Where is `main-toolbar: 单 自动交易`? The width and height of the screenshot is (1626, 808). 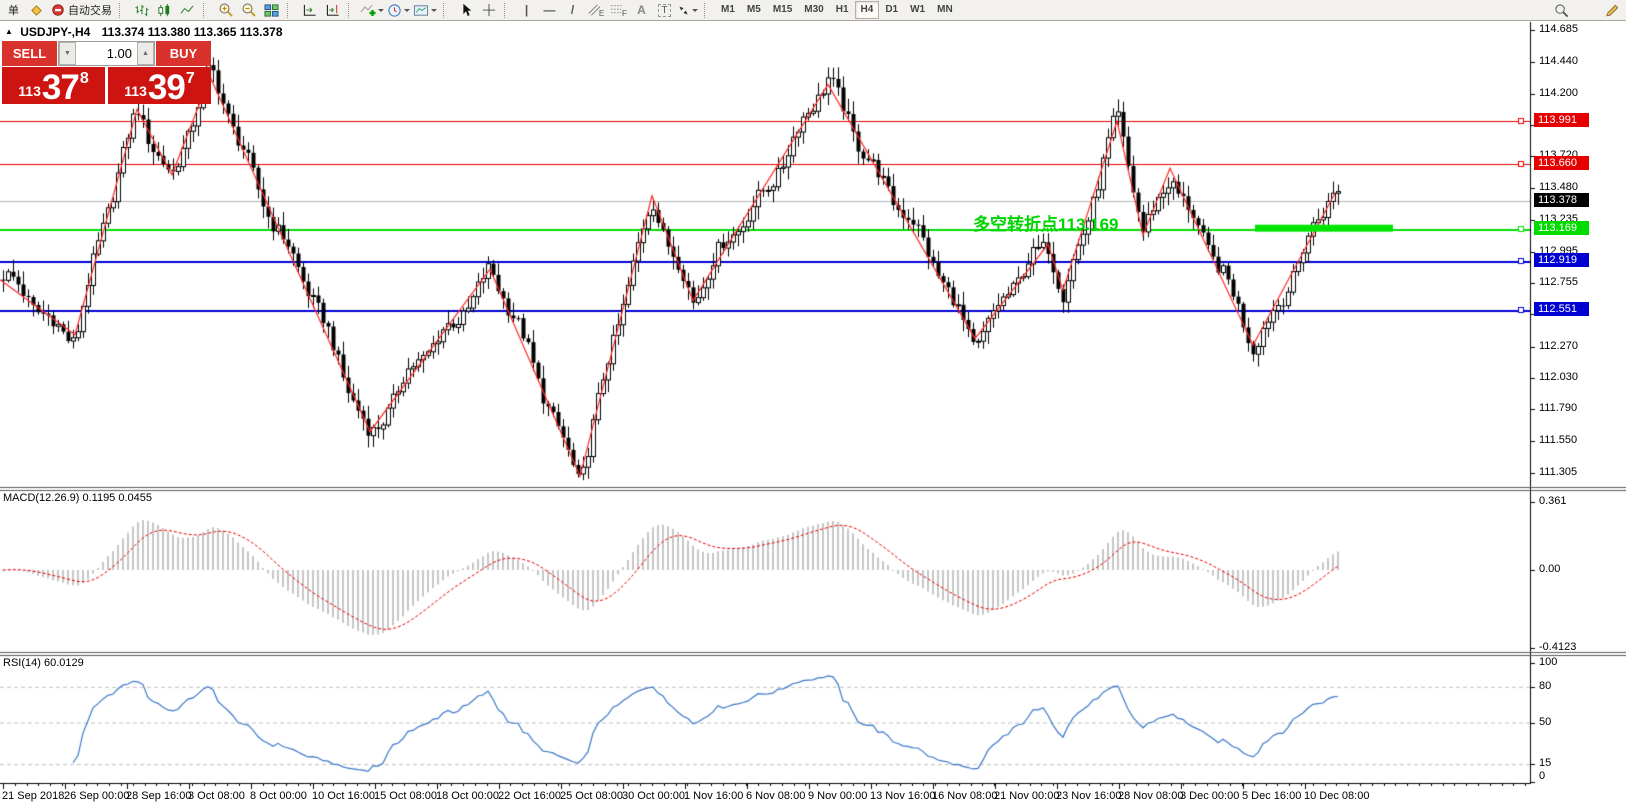 main-toolbar: 单 自动交易 is located at coordinates (813, 10).